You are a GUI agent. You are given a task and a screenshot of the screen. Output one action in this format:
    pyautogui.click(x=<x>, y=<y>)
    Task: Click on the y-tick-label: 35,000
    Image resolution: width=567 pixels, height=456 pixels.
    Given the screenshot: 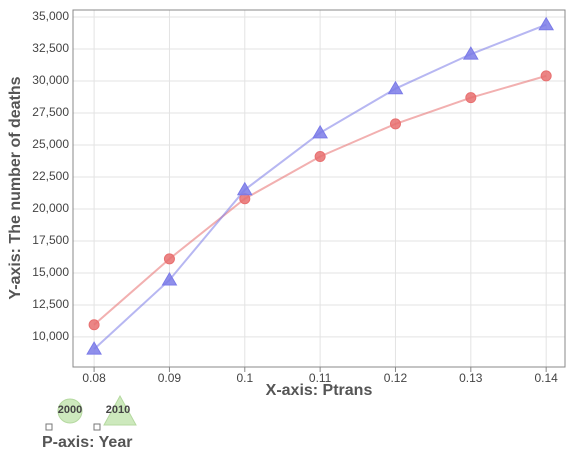 What is the action you would take?
    pyautogui.click(x=50, y=16)
    